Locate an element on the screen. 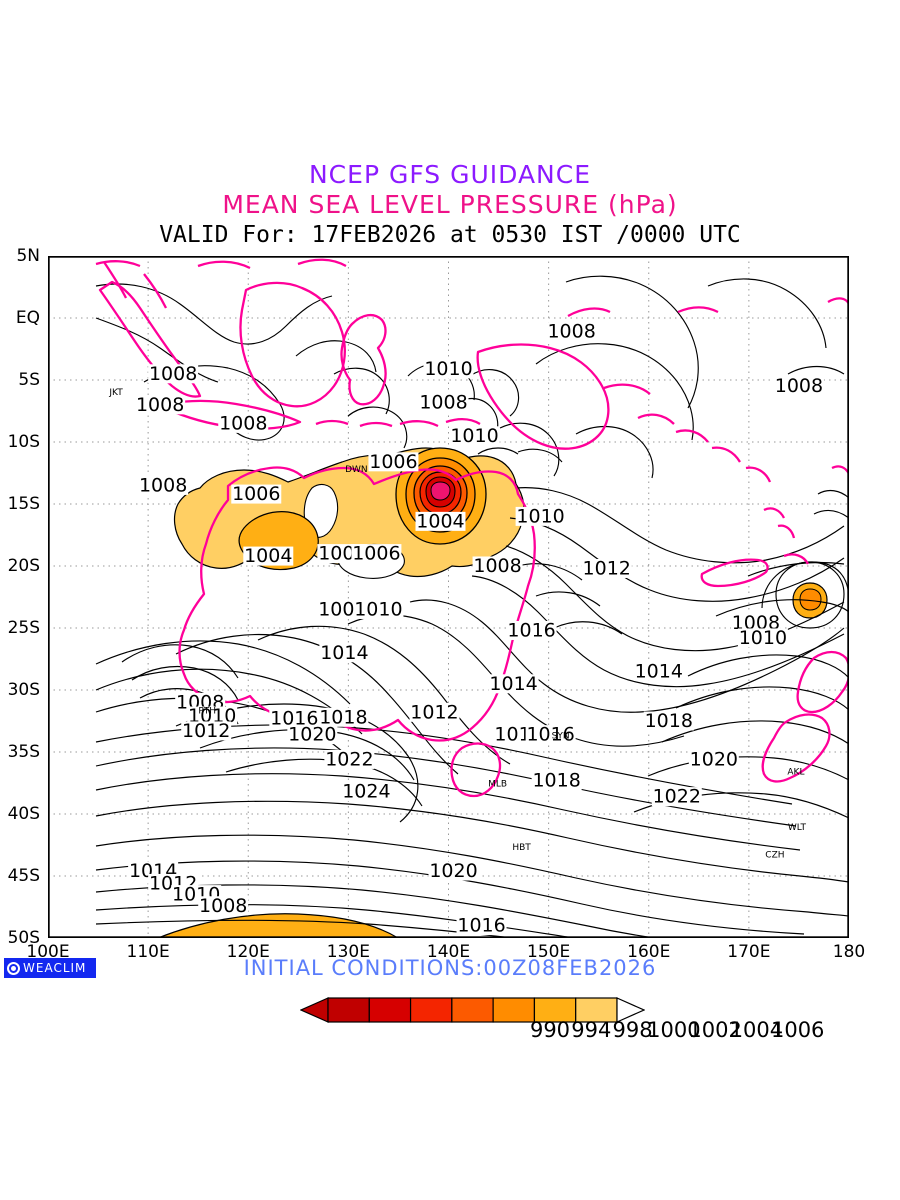  y-axis-tick-35s: 35S is located at coordinates (23, 752).